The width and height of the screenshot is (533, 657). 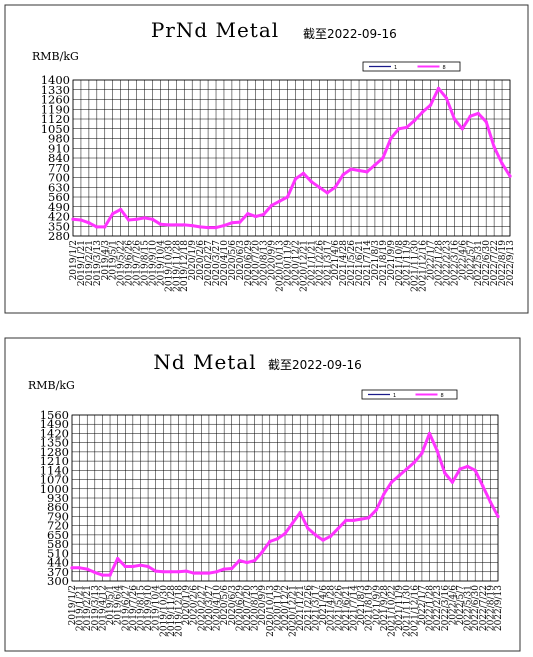 What do you see at coordinates (265, 263) in the screenshot?
I see `x-tick-label: 2020/8/13` at bounding box center [265, 263].